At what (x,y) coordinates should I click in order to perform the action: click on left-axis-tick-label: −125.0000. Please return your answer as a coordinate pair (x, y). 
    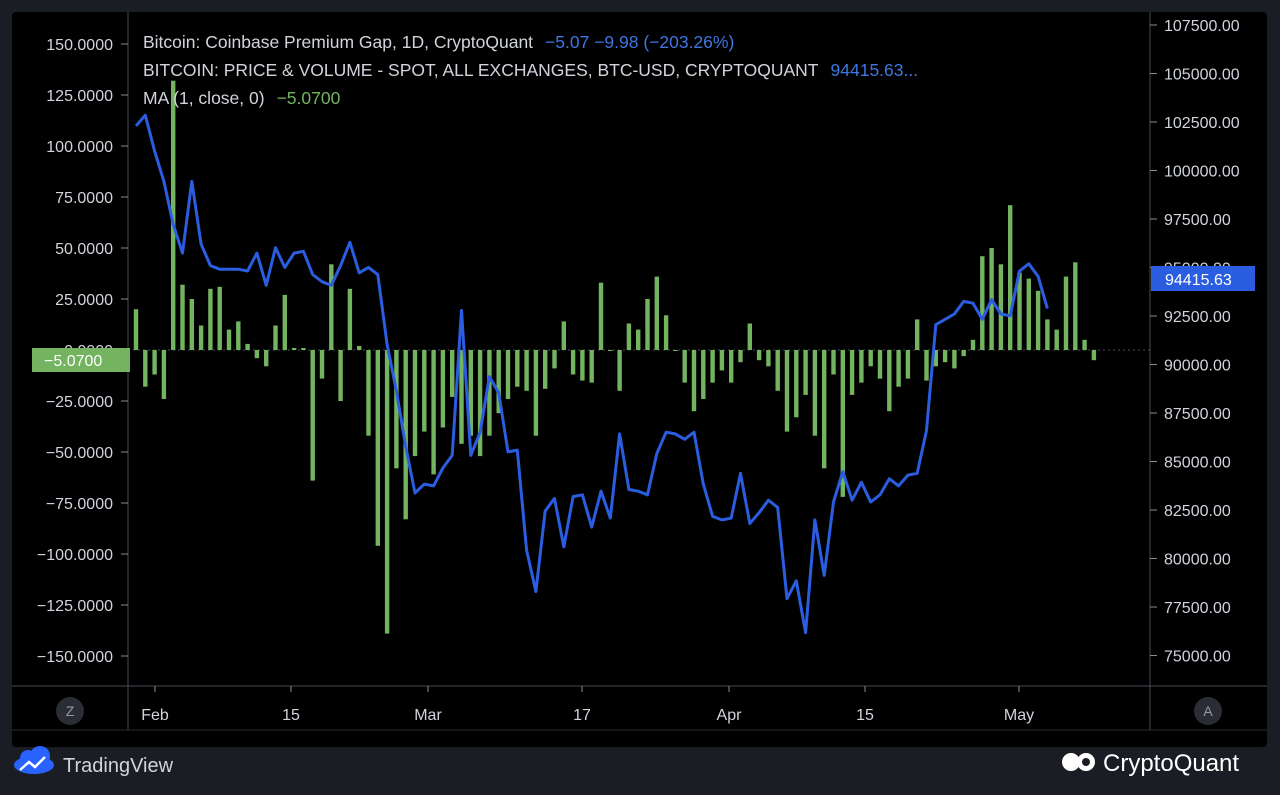
    Looking at the image, I should click on (75, 606).